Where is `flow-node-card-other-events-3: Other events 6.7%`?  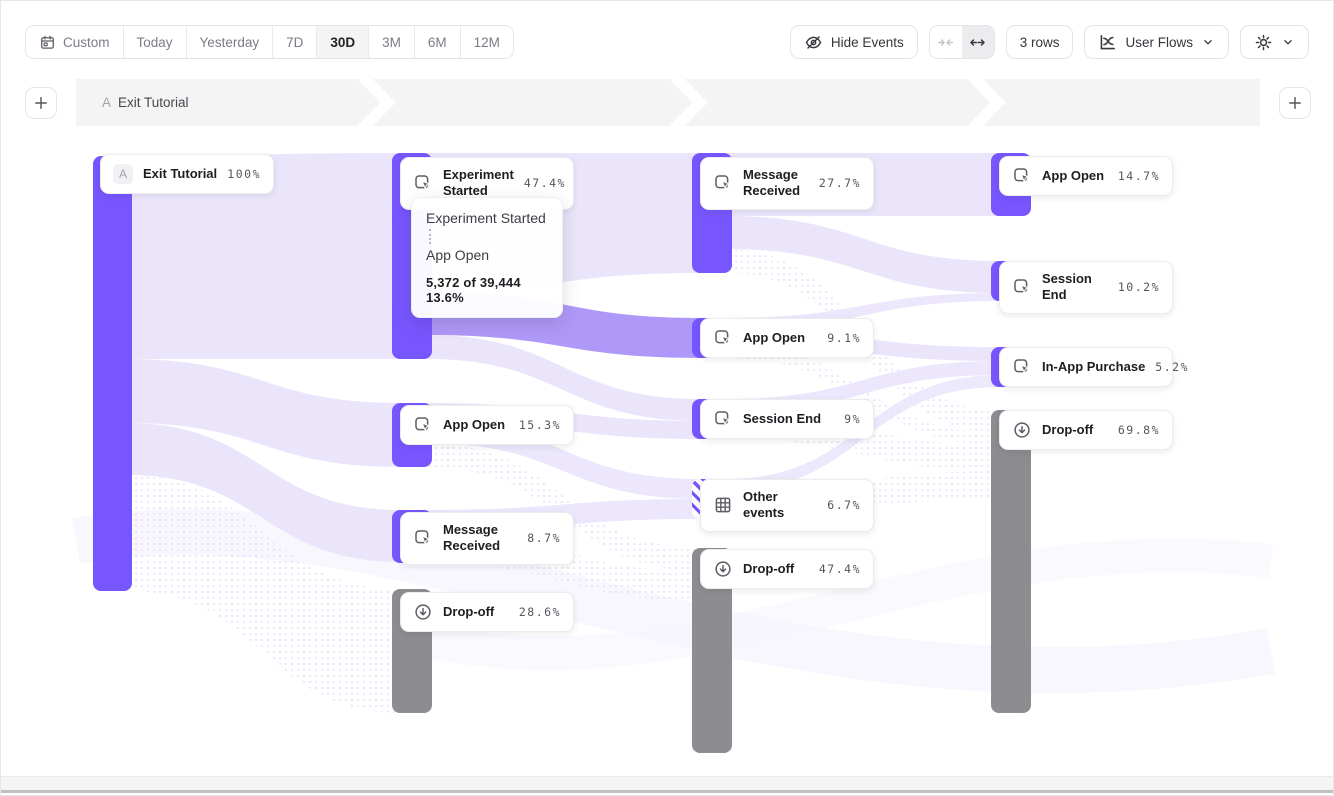
flow-node-card-other-events-3: Other events 6.7% is located at coordinates (787, 505).